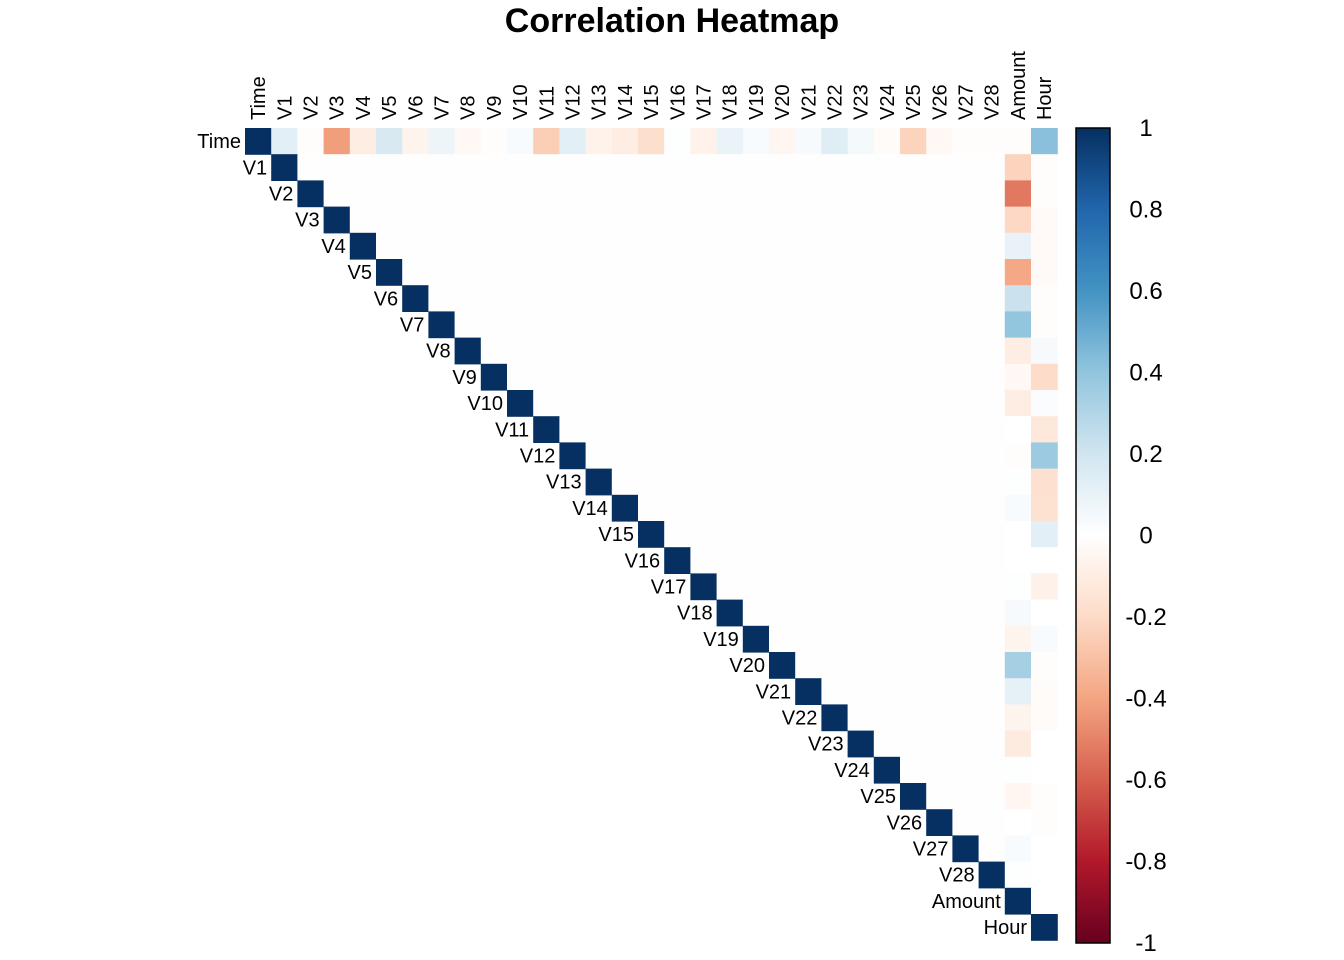  I want to click on heatmap-cell-v6-v7, so click(442, 298).